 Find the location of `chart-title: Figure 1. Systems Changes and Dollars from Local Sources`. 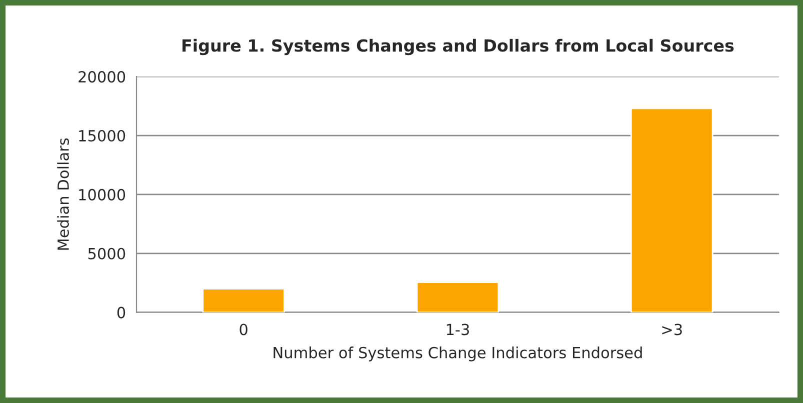

chart-title: Figure 1. Systems Changes and Dollars from Local Sources is located at coordinates (458, 47).